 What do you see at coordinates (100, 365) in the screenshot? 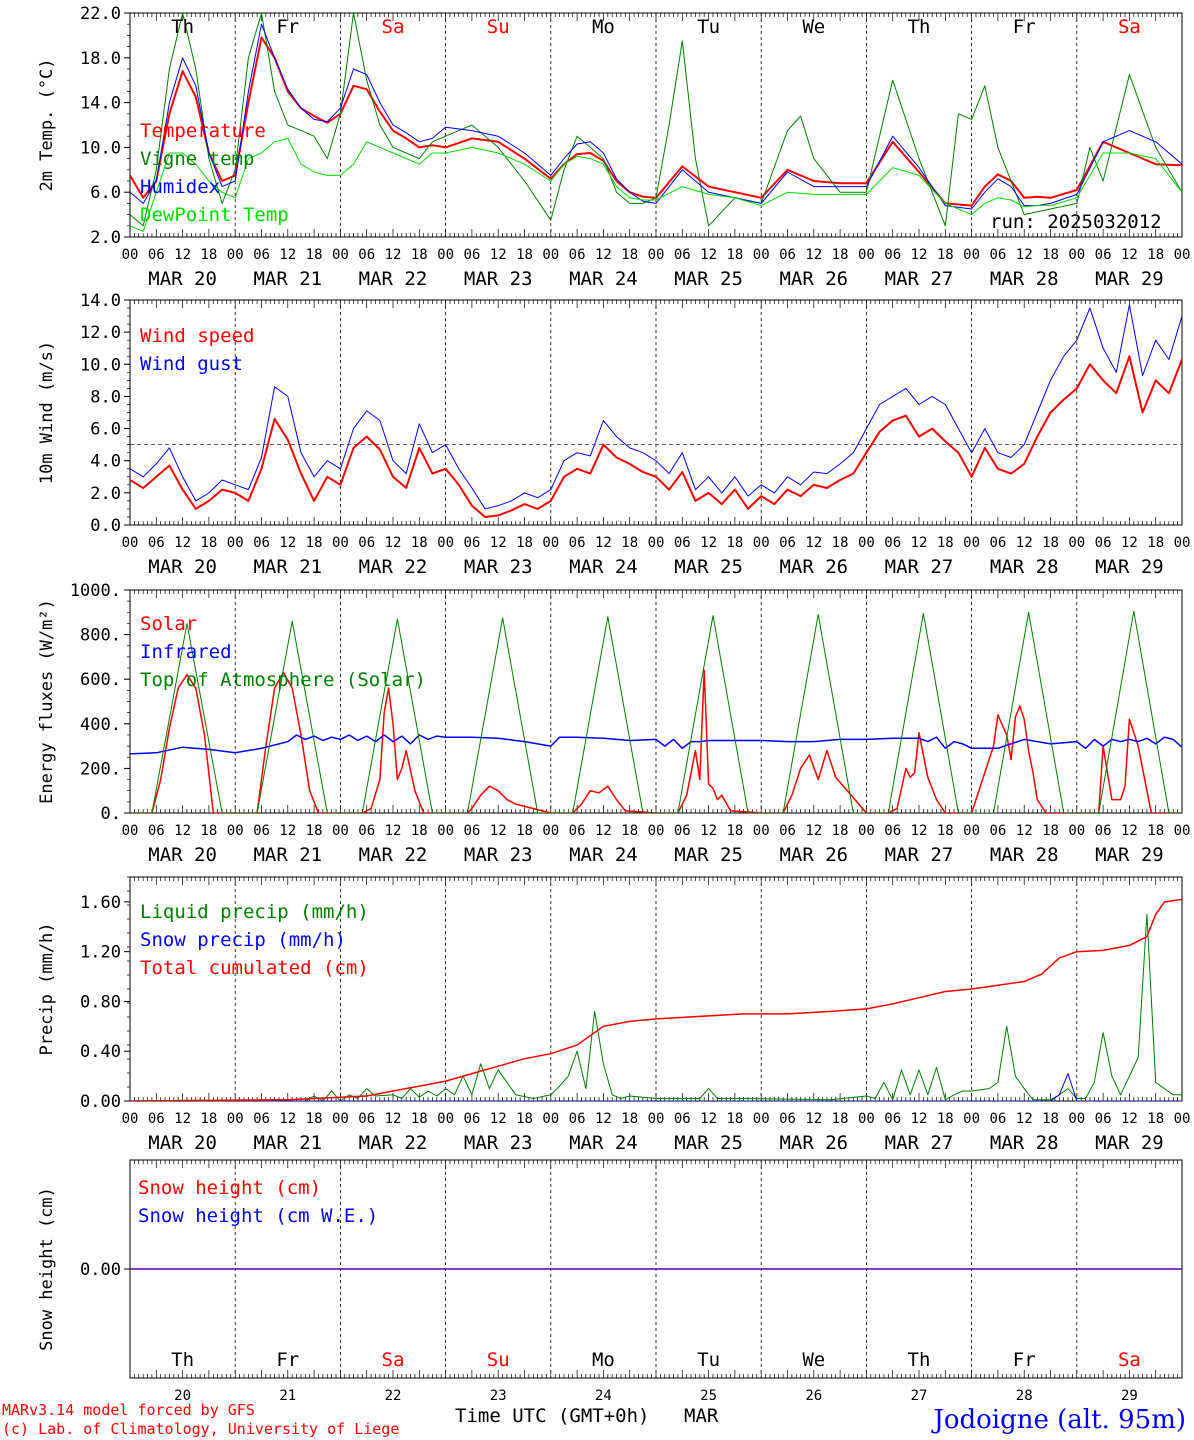
I see `y-tick-label: 10.0` at bounding box center [100, 365].